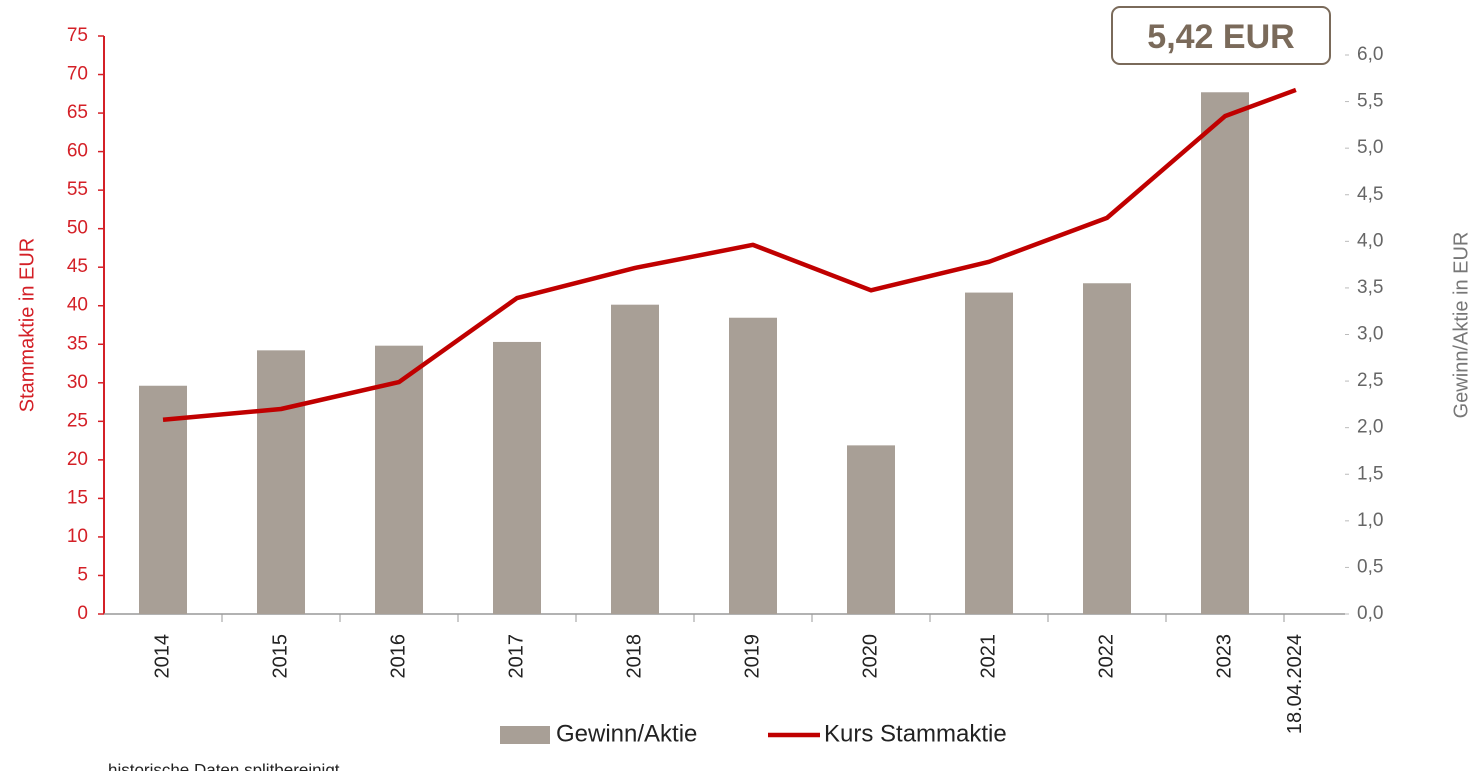 The height and width of the screenshot is (771, 1476). I want to click on y-tick-label: 0, so click(82, 613).